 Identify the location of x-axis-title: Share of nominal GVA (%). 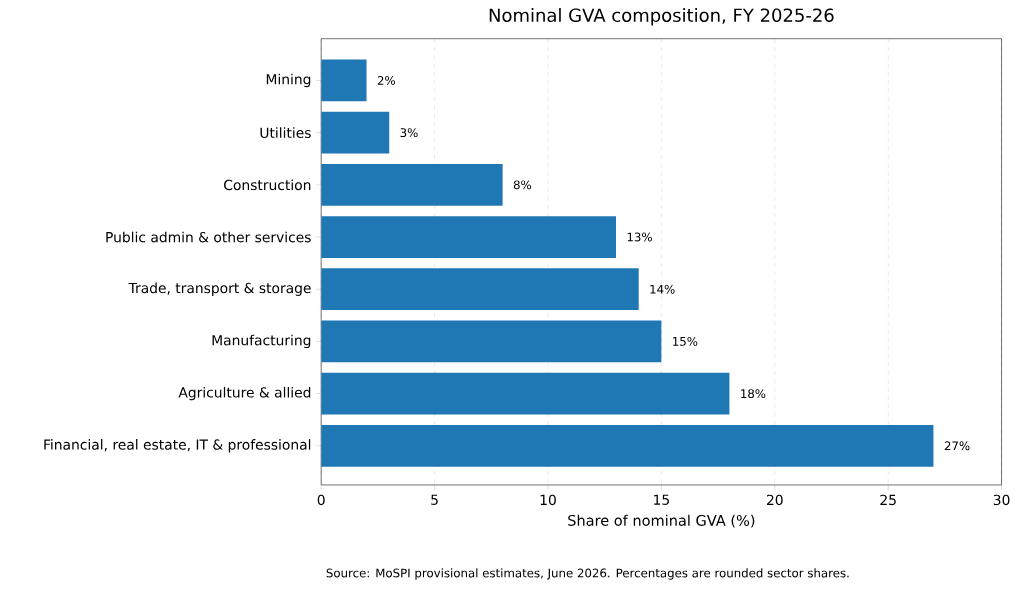
(661, 521).